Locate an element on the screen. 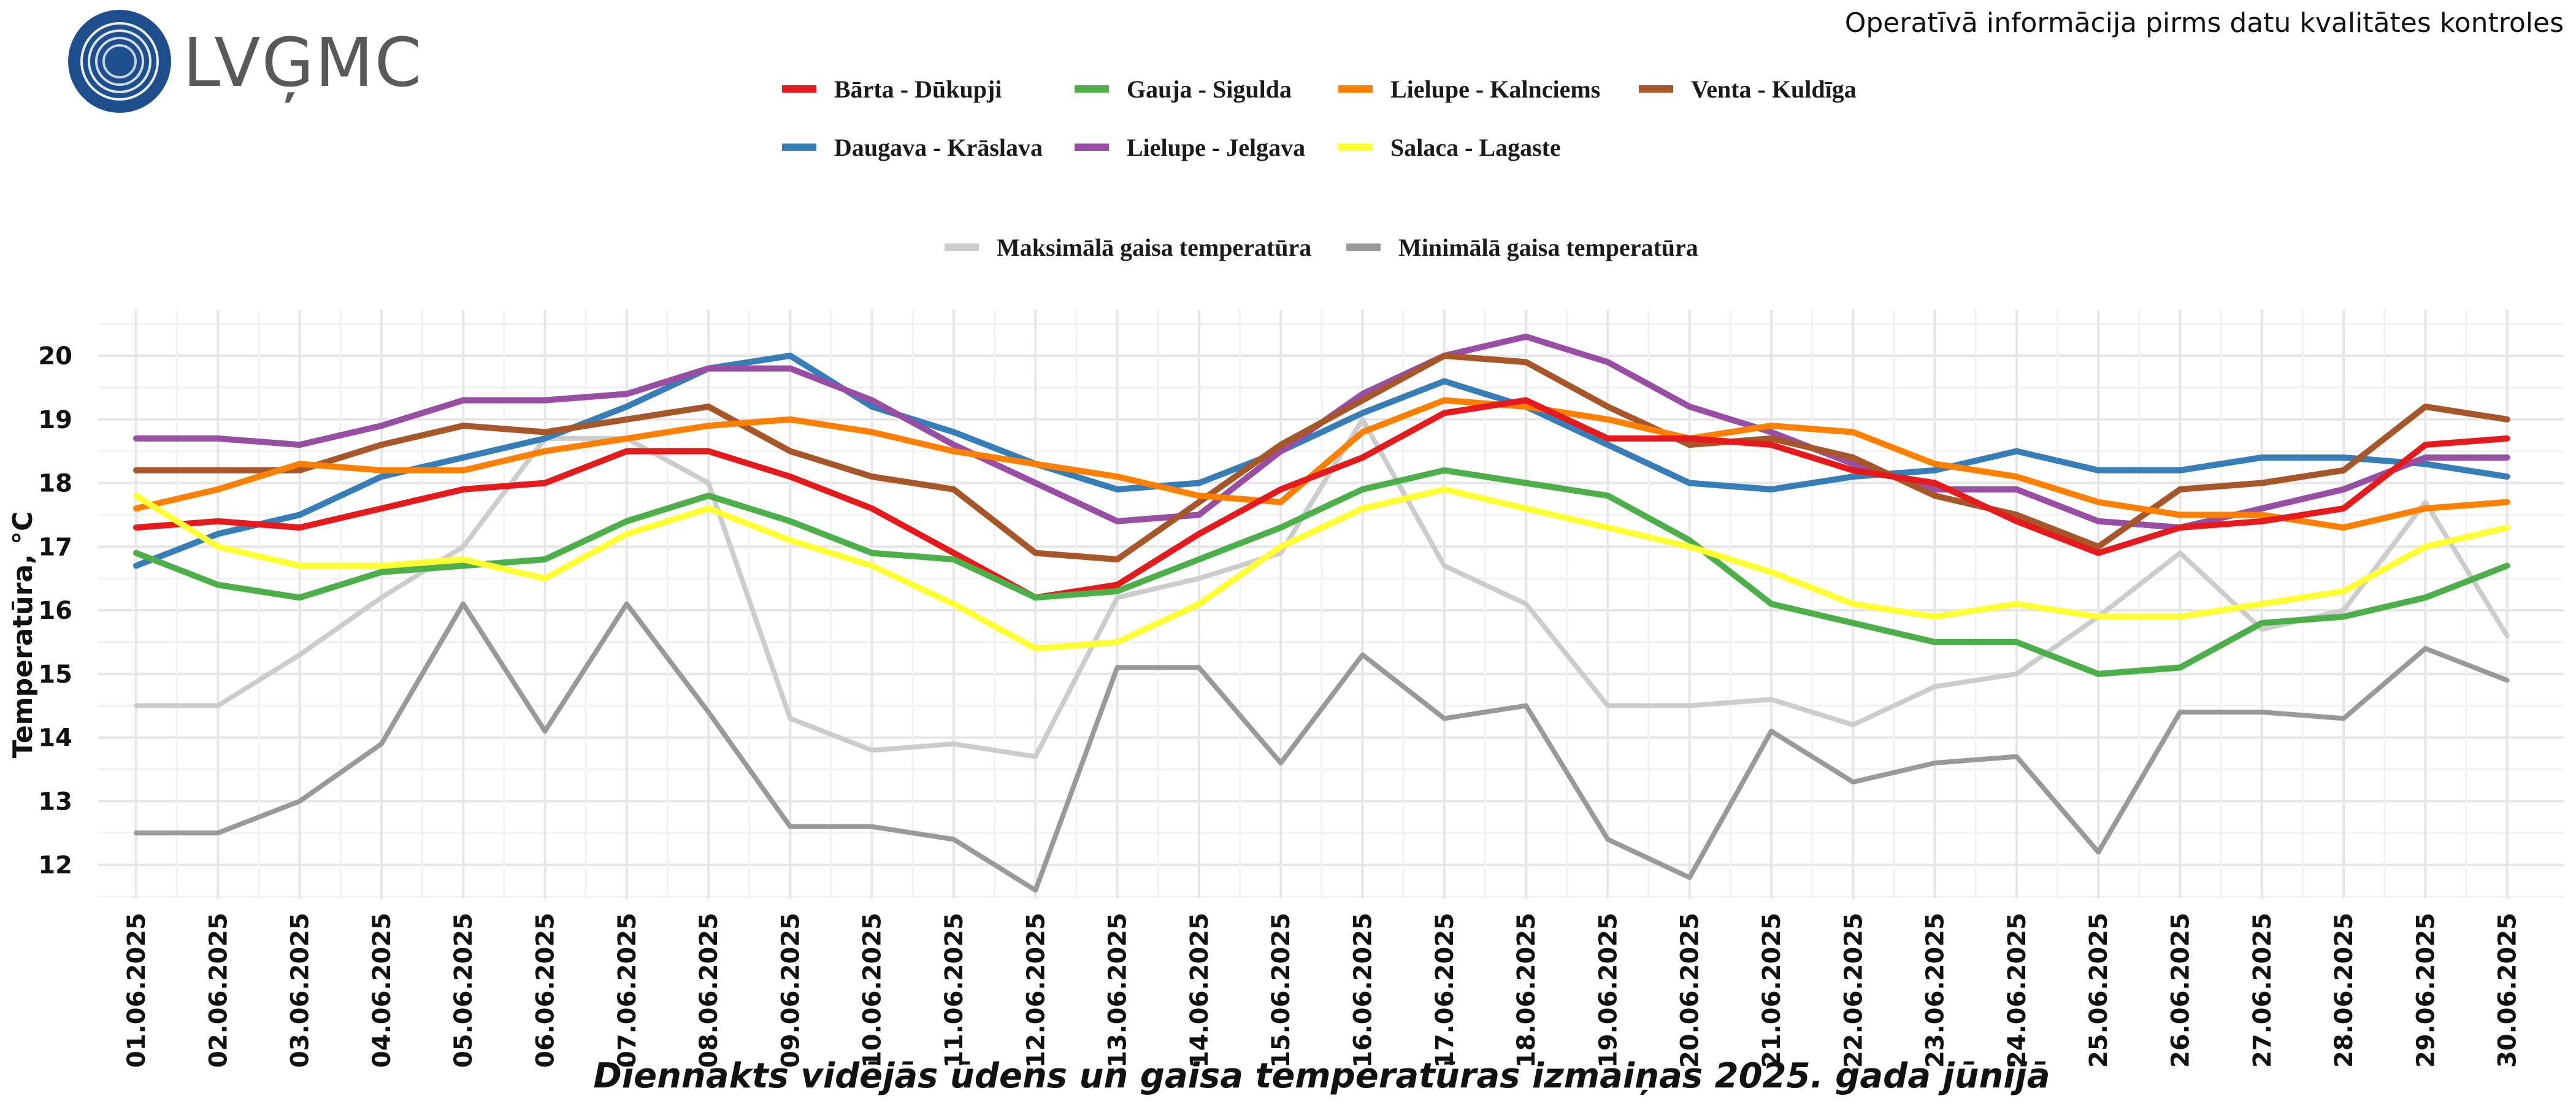 Image resolution: width=2576 pixels, height=1104 pixels. x-tick-label: 10.06.2025 is located at coordinates (873, 990).